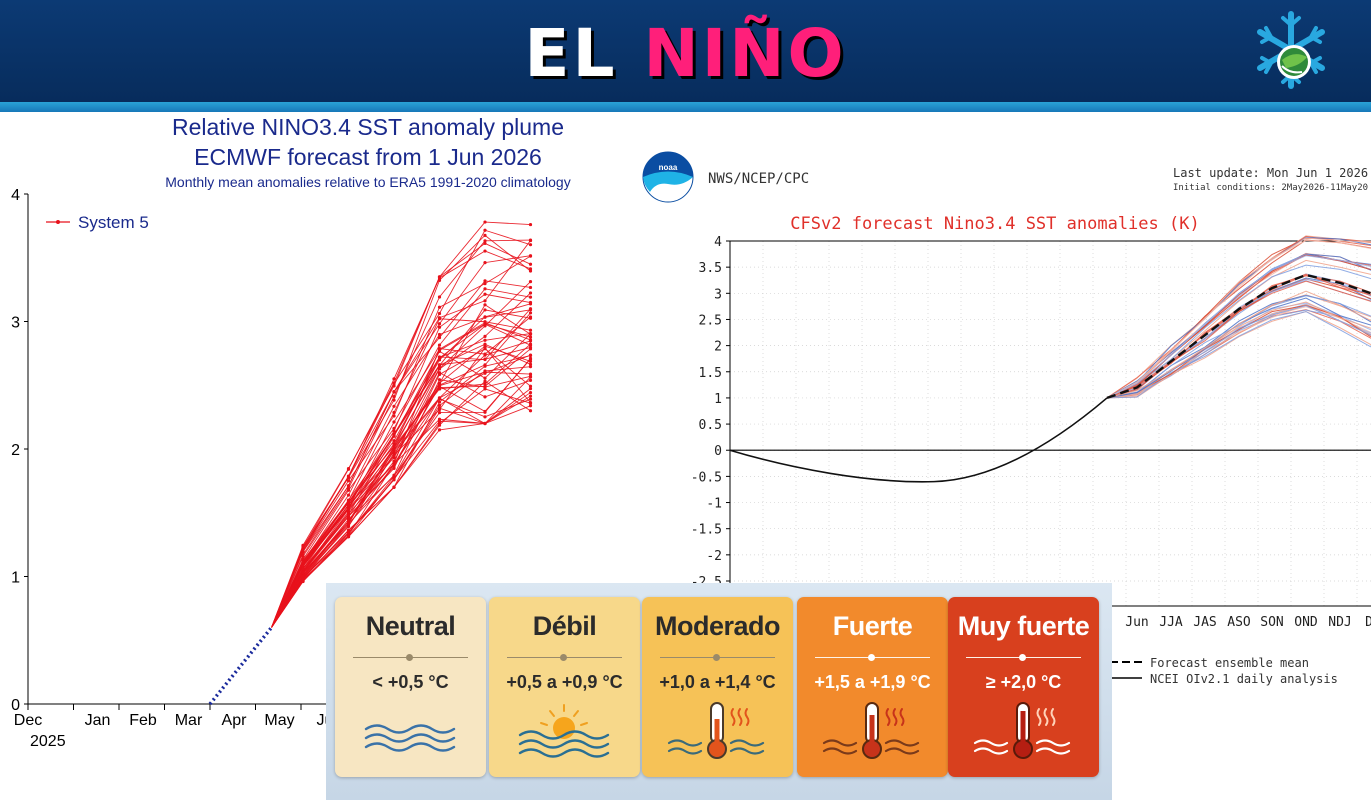 The width and height of the screenshot is (1371, 800). What do you see at coordinates (710, 425) in the screenshot?
I see `cfs-y-tick-label: 0.5` at bounding box center [710, 425].